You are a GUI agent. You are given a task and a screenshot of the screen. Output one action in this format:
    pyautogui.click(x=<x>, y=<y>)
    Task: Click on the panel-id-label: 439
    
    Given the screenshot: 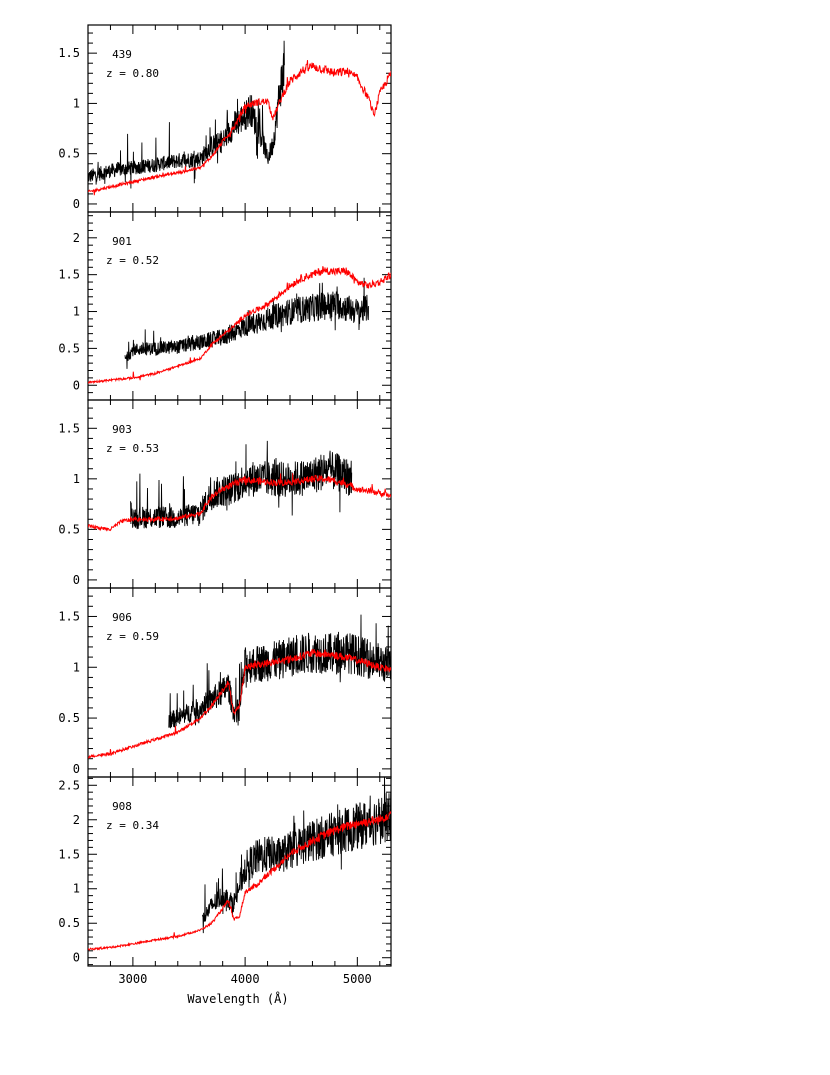 What is the action you would take?
    pyautogui.click(x=122, y=54)
    